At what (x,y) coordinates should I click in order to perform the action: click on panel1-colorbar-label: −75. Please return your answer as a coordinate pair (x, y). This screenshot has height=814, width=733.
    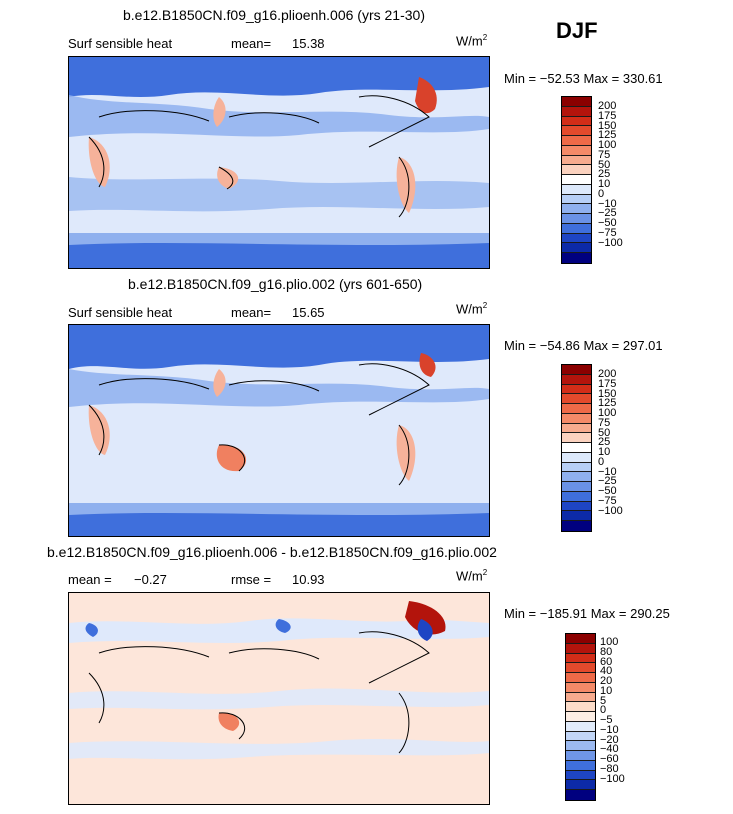
    Looking at the image, I should click on (607, 232).